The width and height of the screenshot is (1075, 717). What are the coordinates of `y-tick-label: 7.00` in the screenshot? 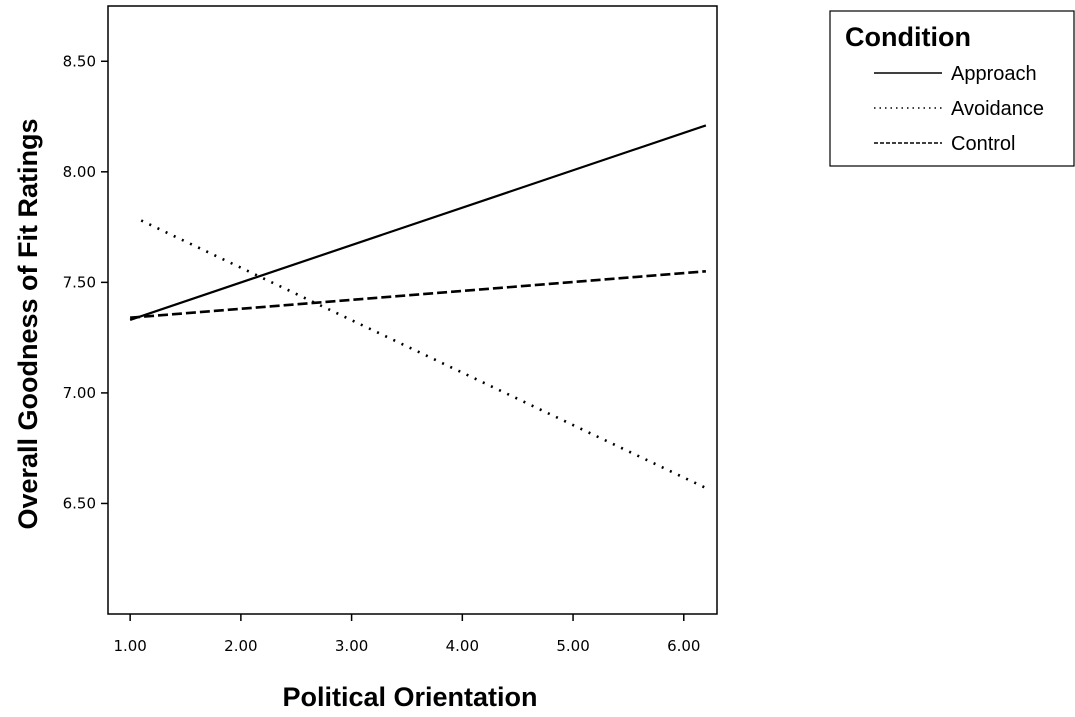 It's located at (79, 393).